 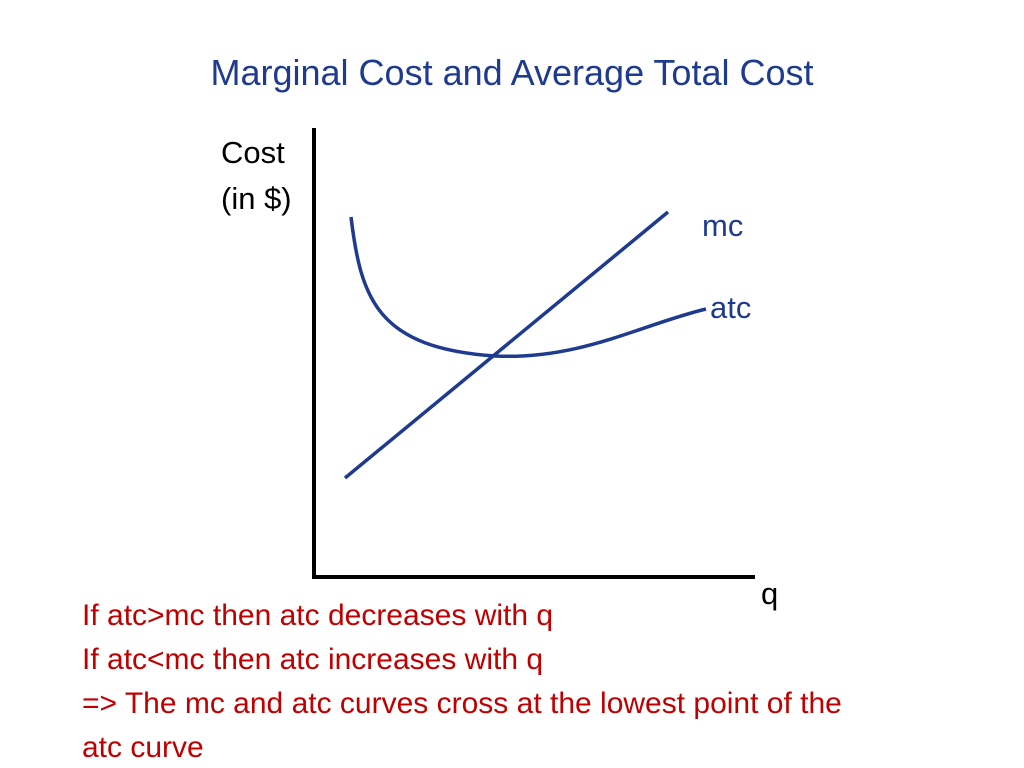 I want to click on note-line: atc curve, so click(x=143, y=747).